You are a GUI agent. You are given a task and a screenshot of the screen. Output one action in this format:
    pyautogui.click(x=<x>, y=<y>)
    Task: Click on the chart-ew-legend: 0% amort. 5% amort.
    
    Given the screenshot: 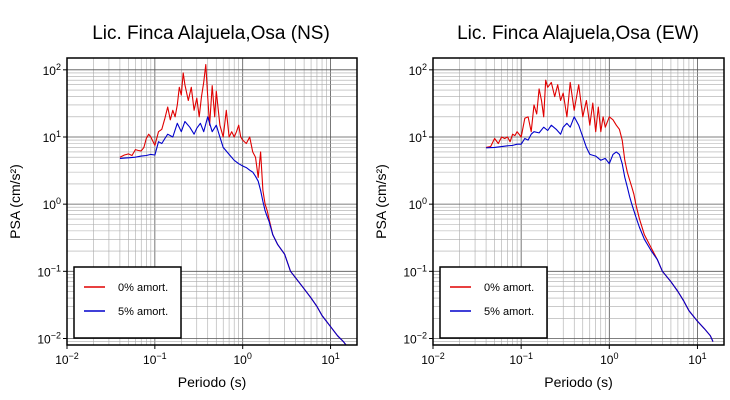 What is the action you would take?
    pyautogui.click(x=493, y=302)
    